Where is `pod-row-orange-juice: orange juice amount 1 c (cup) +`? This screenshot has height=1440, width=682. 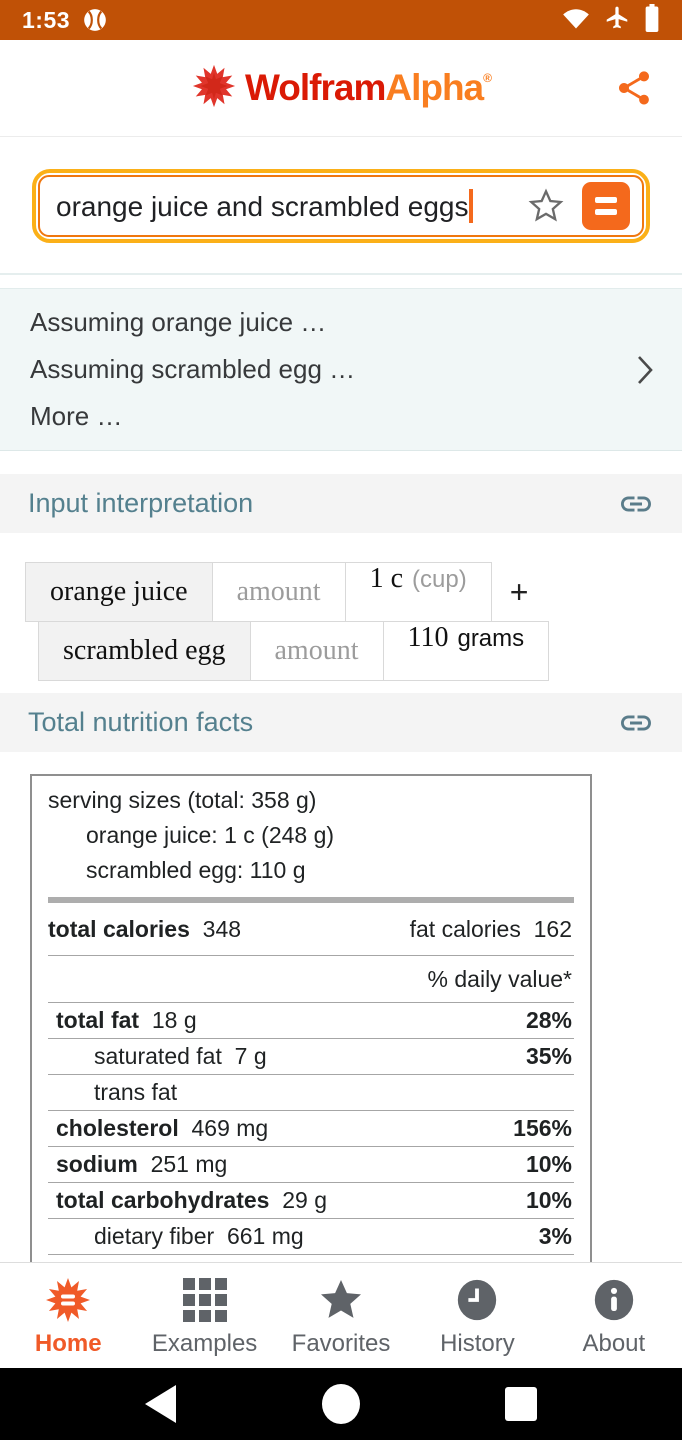 pod-row-orange-juice: orange juice amount 1 c (cup) + is located at coordinates (353, 592).